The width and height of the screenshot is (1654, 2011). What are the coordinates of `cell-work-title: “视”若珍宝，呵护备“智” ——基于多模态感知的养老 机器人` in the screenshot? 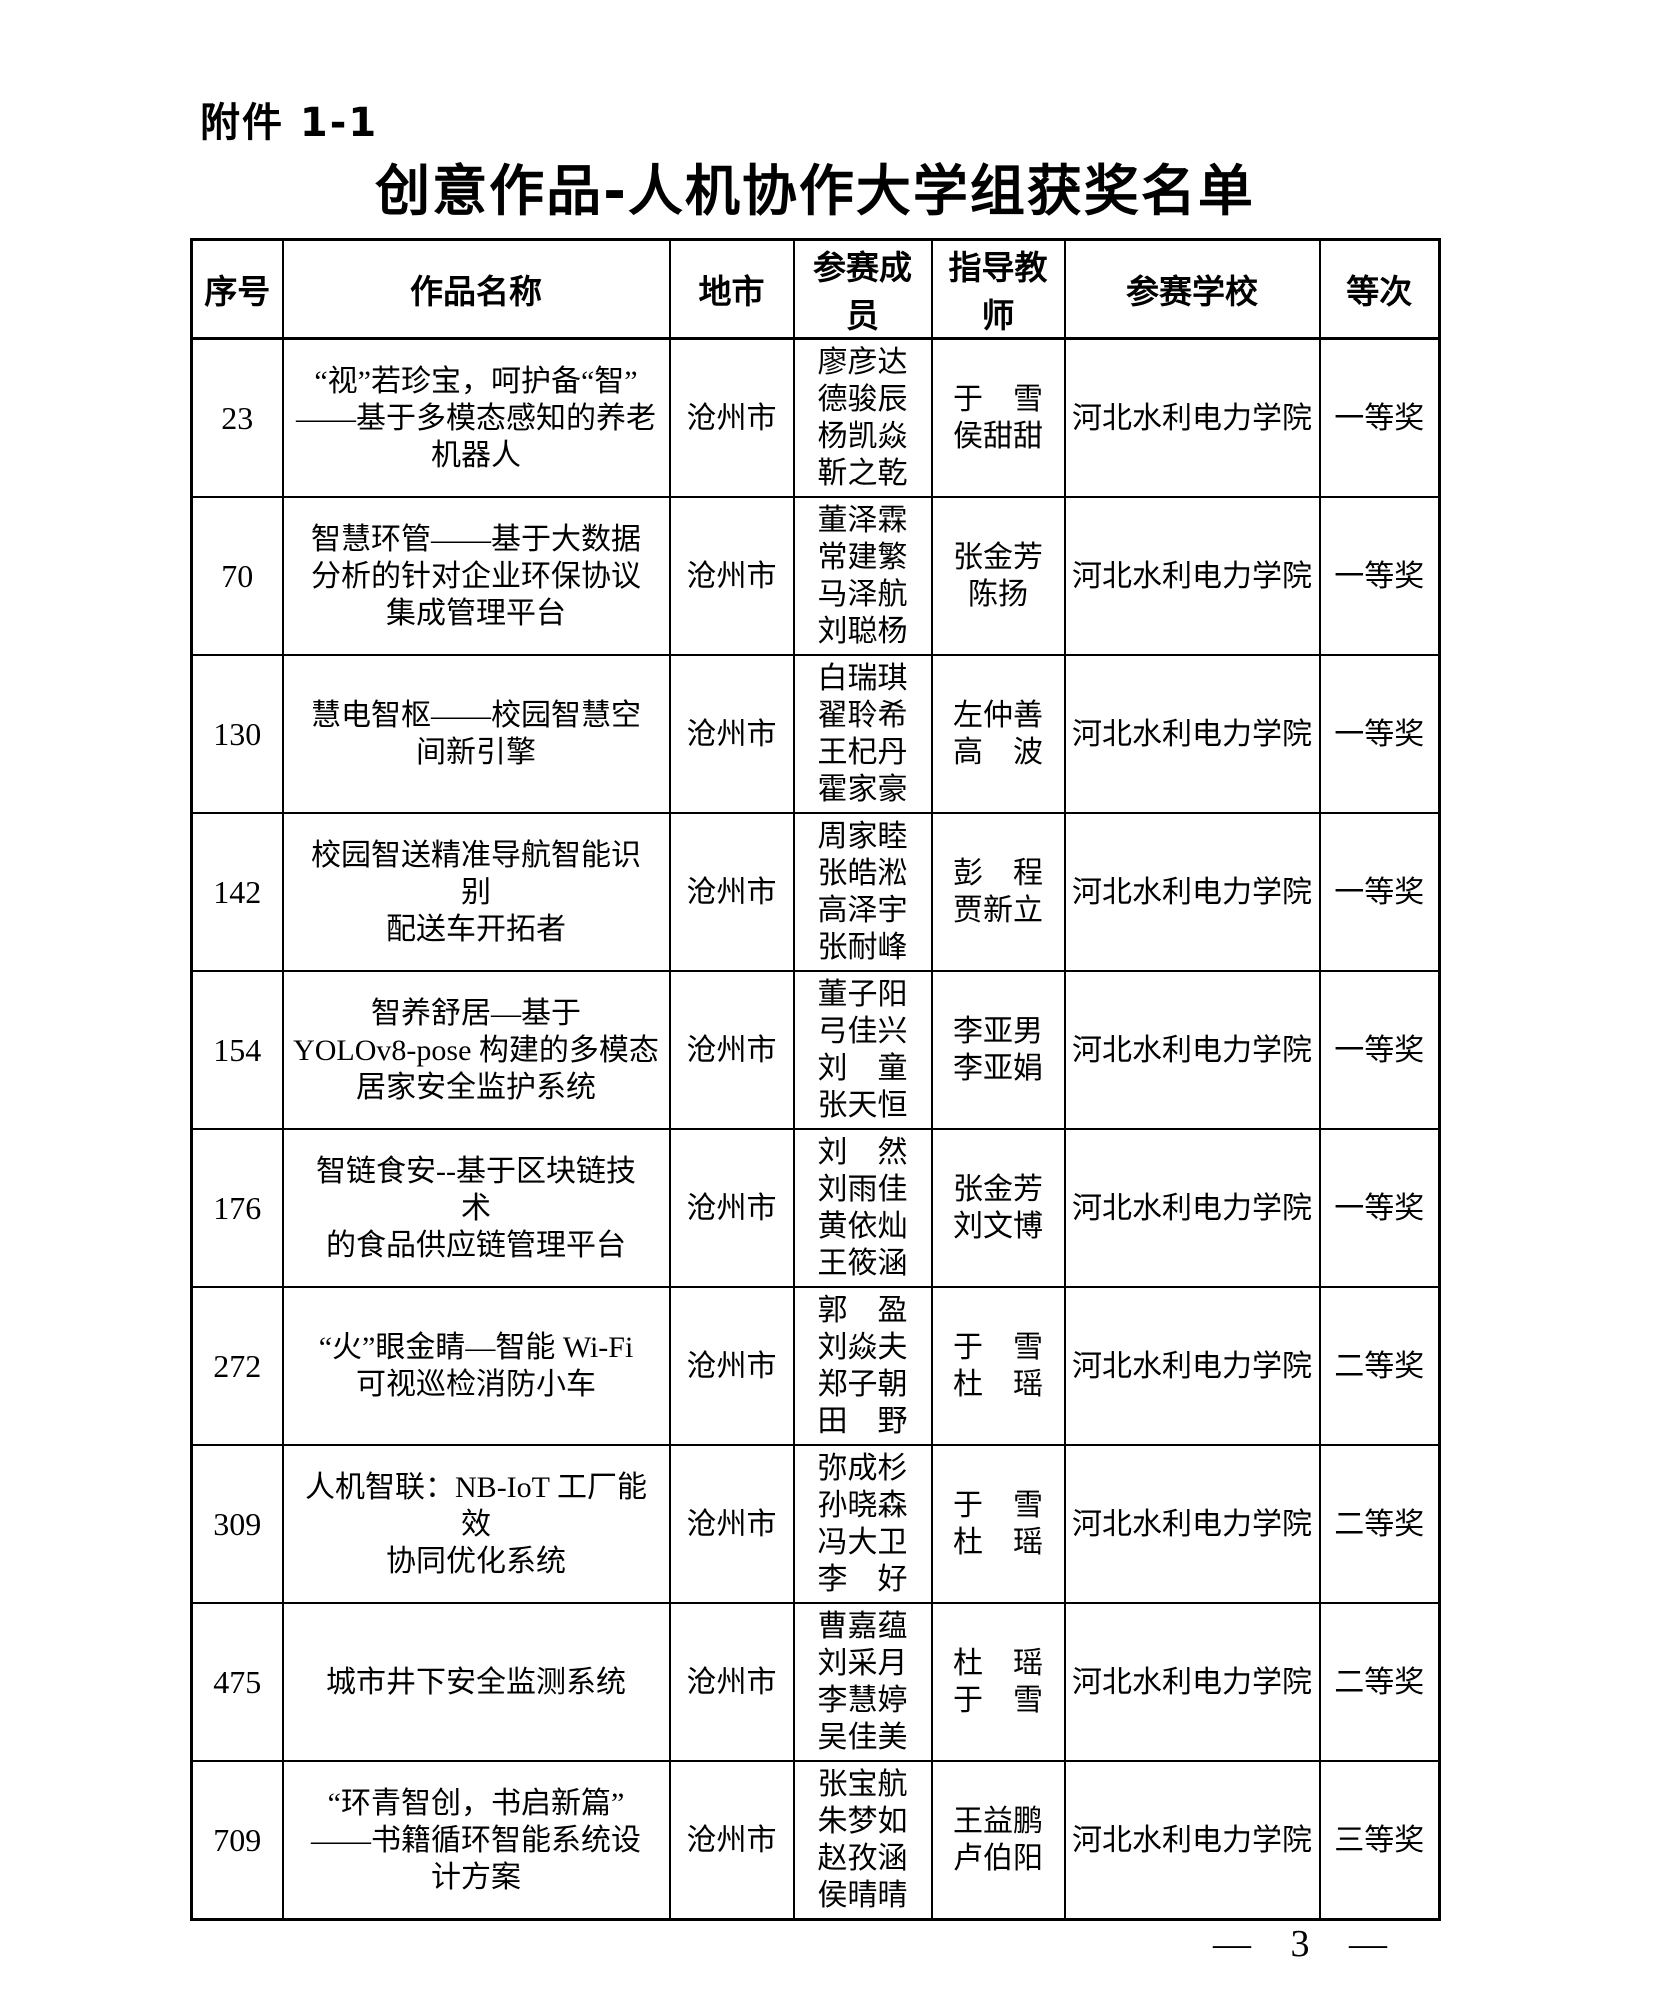 It's located at (476, 417).